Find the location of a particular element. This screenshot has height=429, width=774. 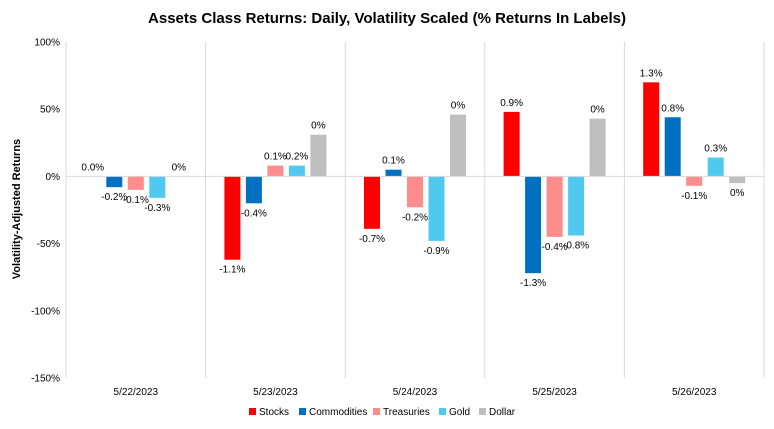

x-tick-label: 5/24/2023 is located at coordinates (415, 392).